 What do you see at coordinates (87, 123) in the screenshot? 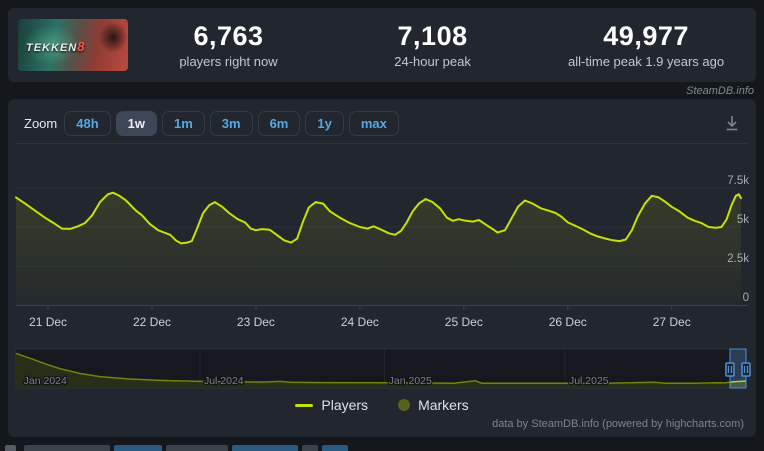
I see `zoom-button-48h: 48h` at bounding box center [87, 123].